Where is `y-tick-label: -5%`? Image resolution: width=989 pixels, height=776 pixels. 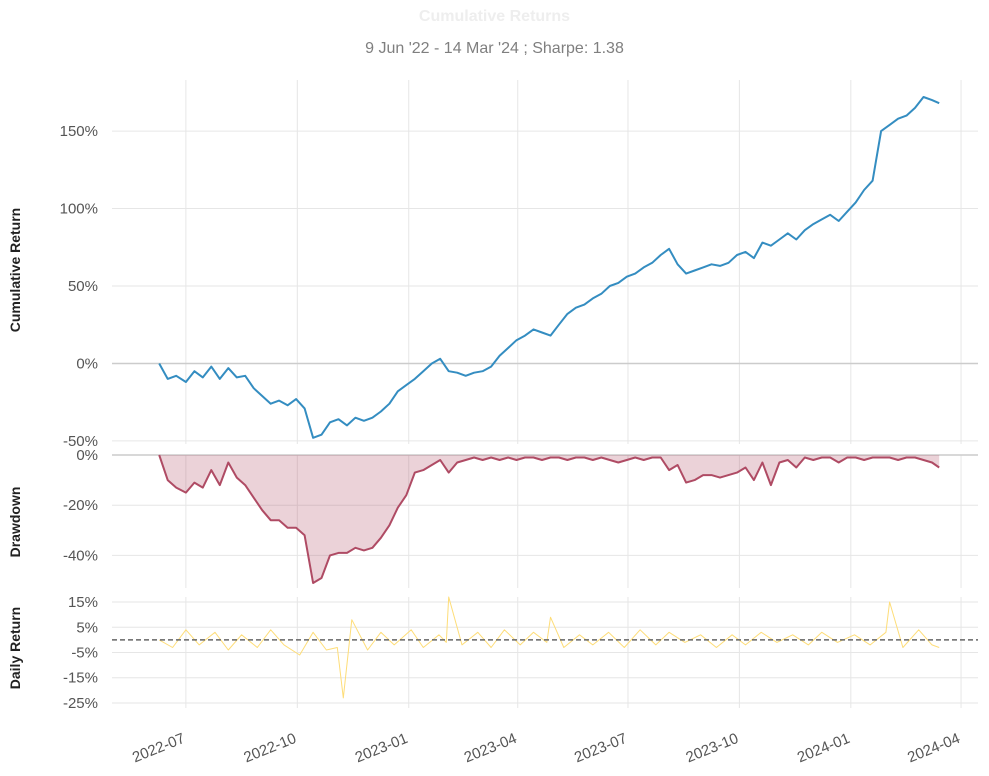
y-tick-label: -5% is located at coordinates (84, 653).